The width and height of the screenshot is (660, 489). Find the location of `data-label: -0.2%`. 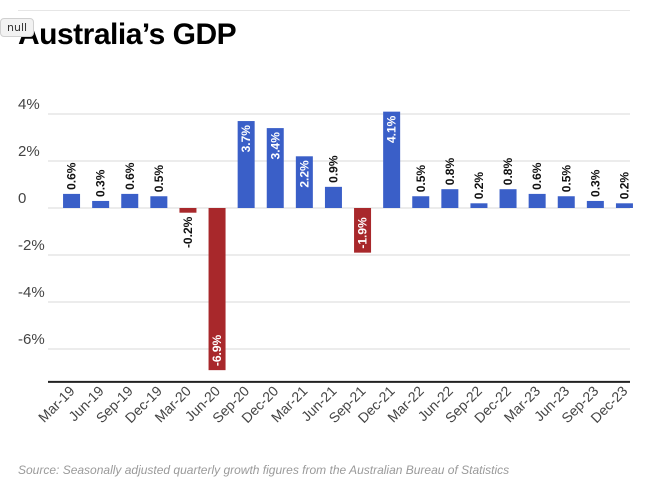

data-label: -0.2% is located at coordinates (188, 232).